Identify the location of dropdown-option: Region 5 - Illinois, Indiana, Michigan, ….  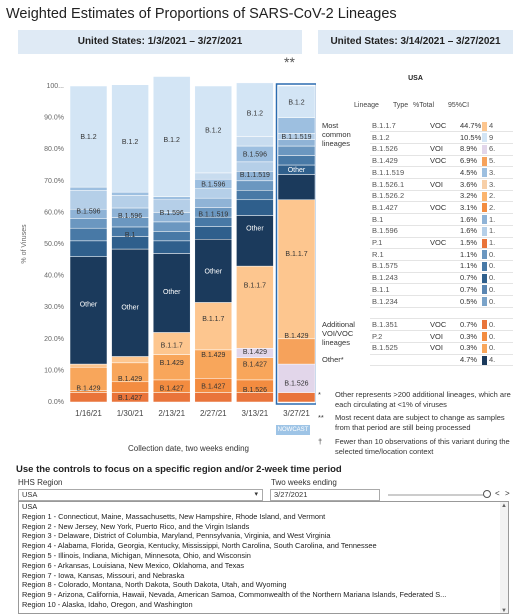
(136, 555).